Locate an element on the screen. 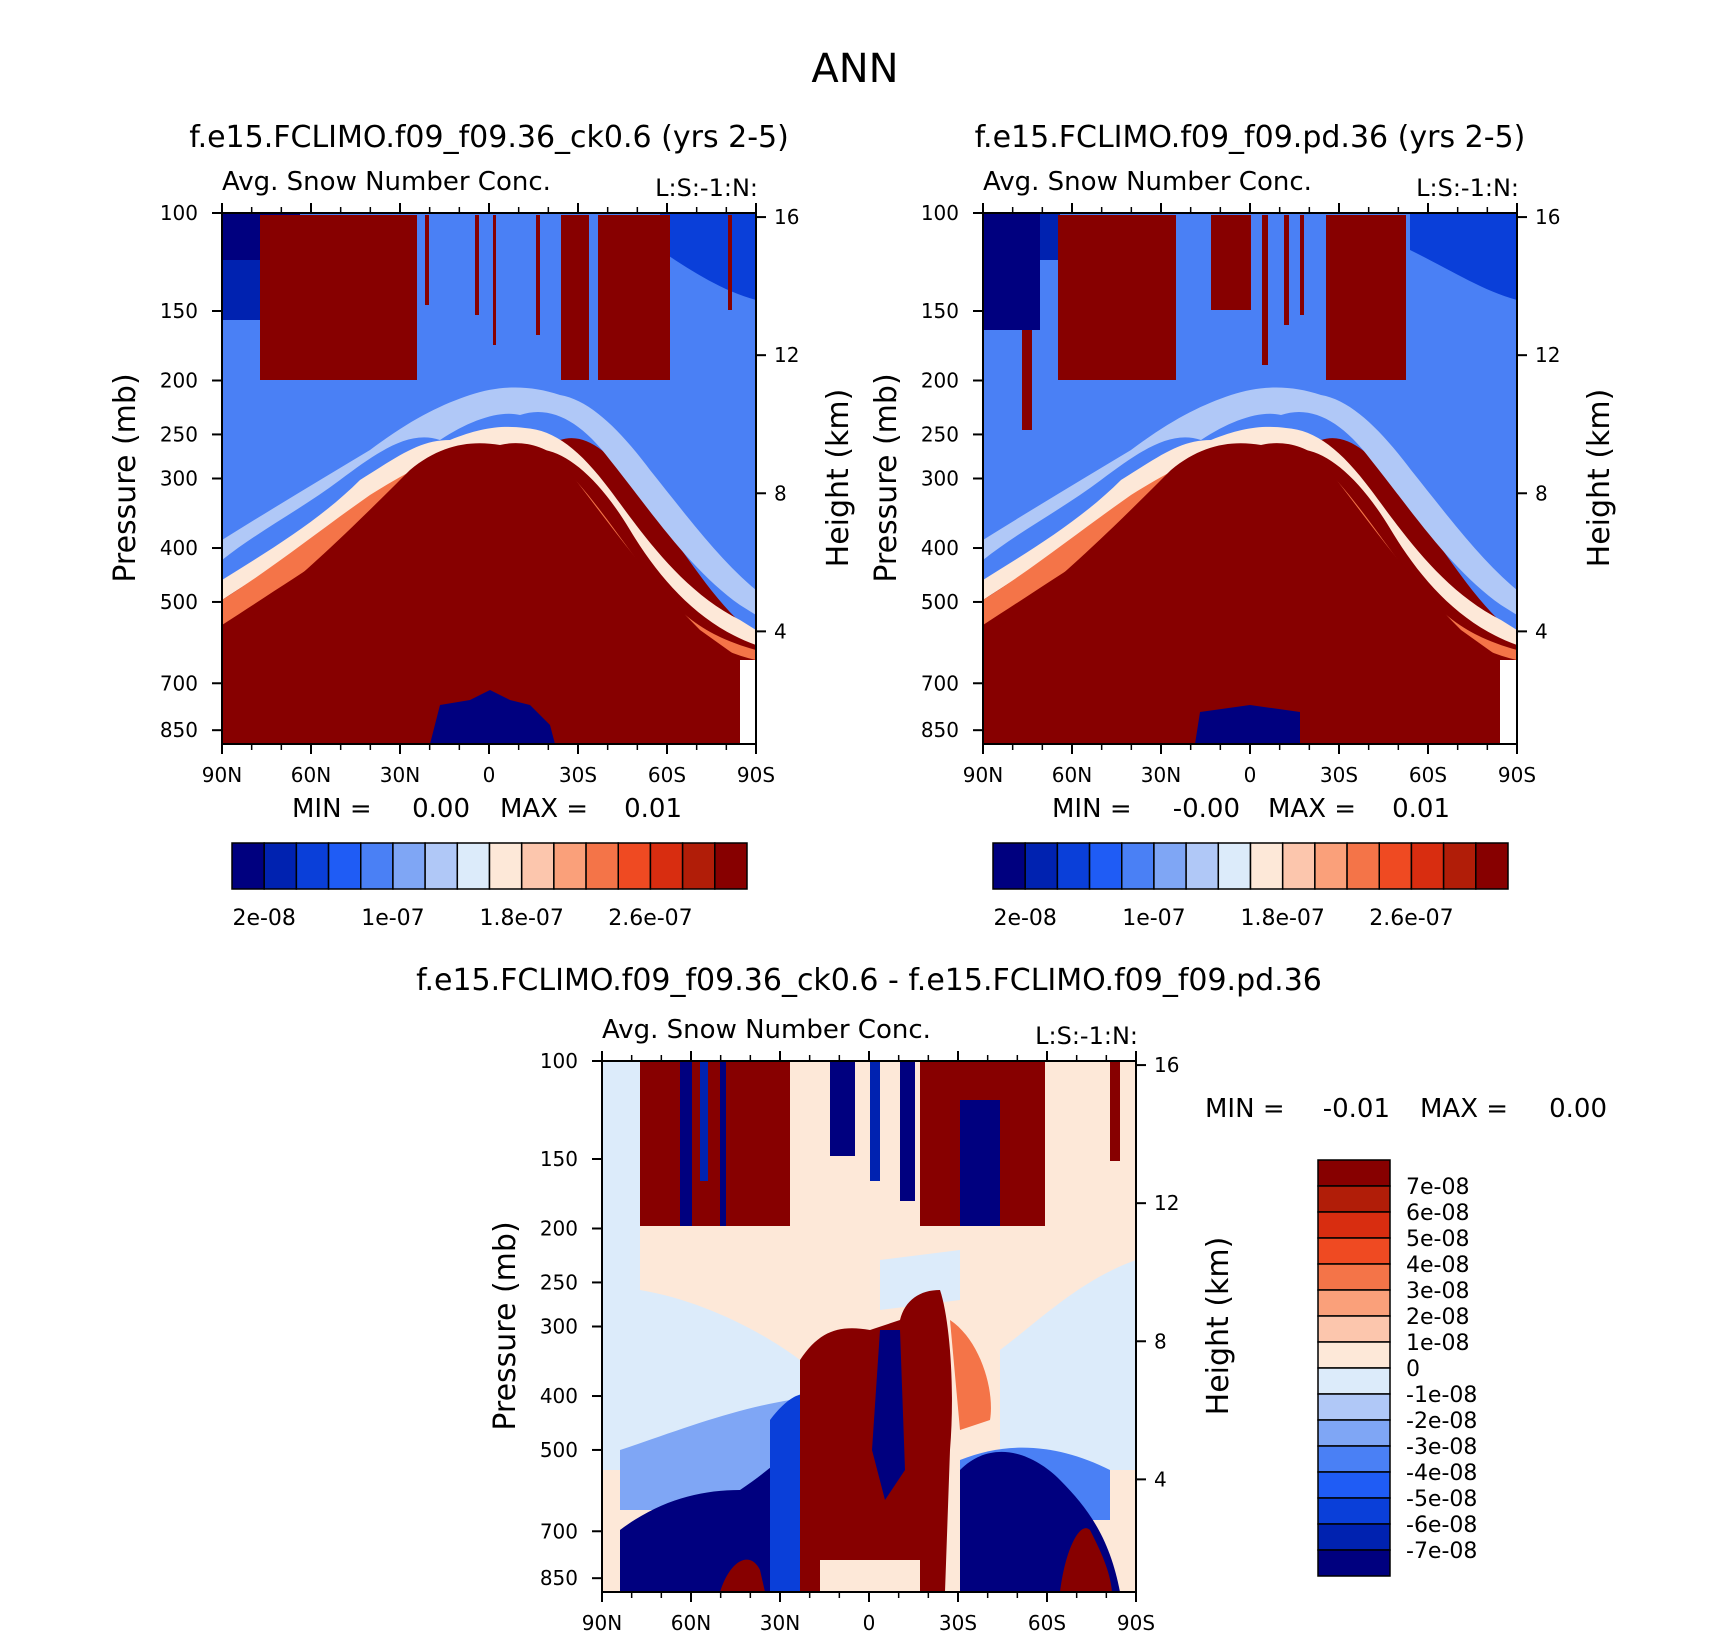 The height and width of the screenshot is (1631, 1710). colorbar-label: -7e-08 is located at coordinates (1441, 1551).